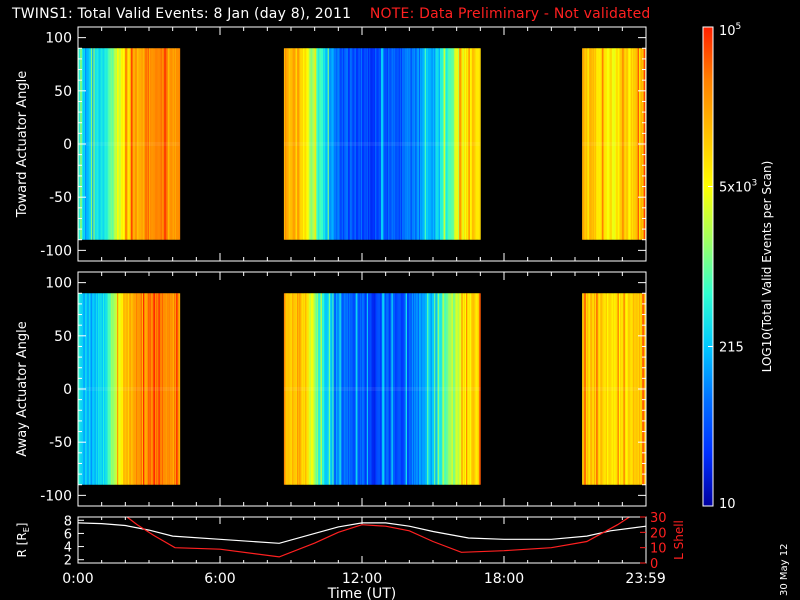  I want to click on data-segment, so click(382, 389).